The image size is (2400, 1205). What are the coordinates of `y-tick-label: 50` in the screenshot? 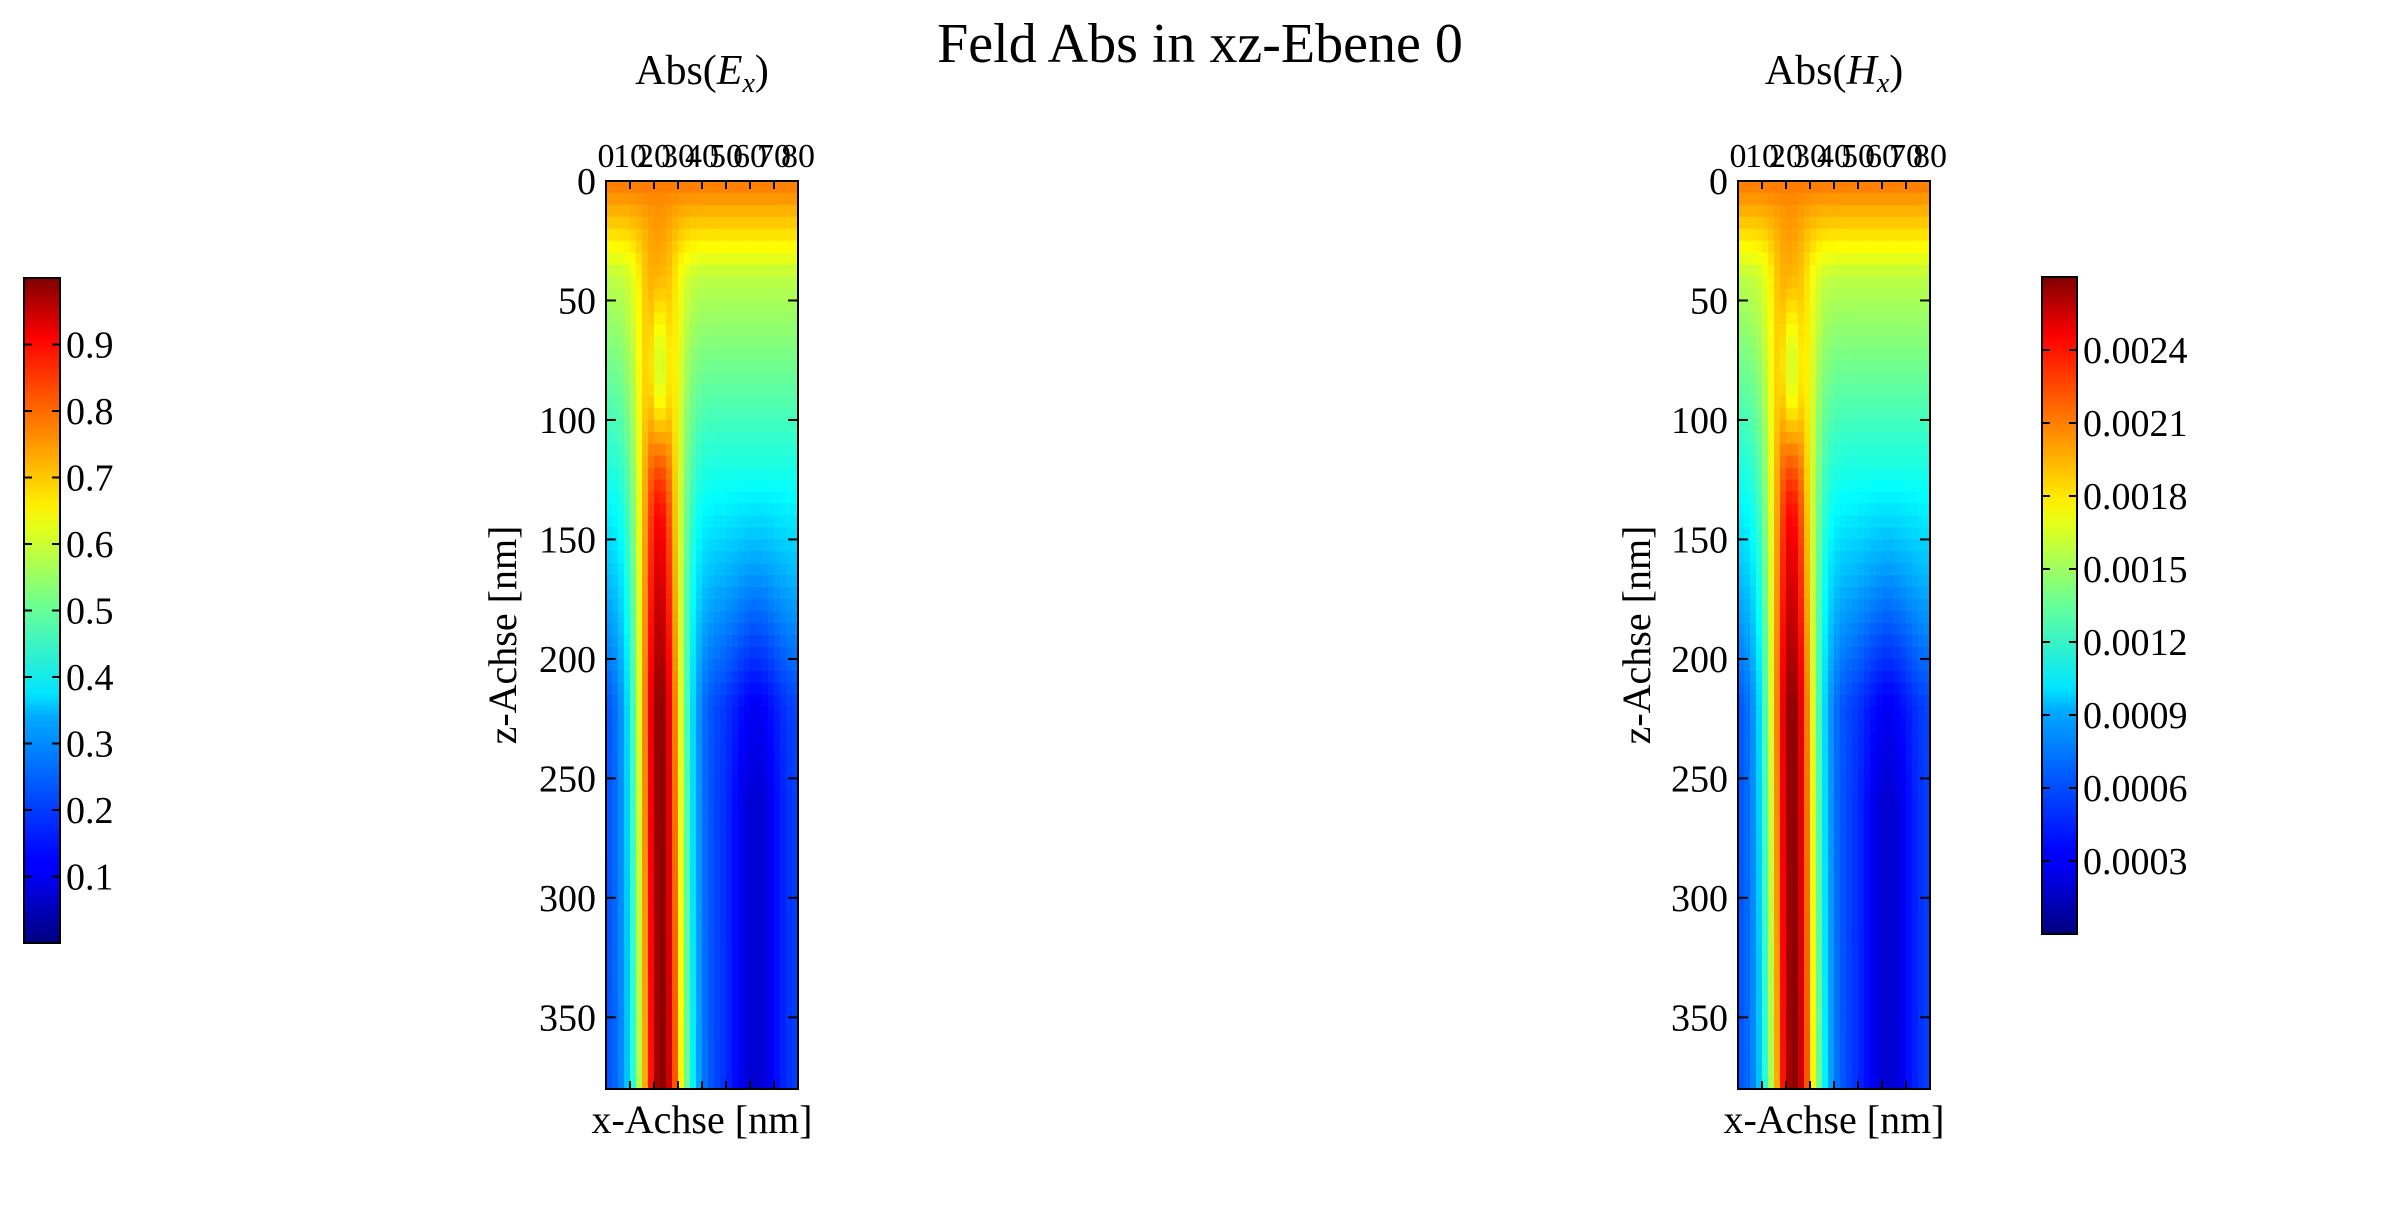 It's located at (577, 301).